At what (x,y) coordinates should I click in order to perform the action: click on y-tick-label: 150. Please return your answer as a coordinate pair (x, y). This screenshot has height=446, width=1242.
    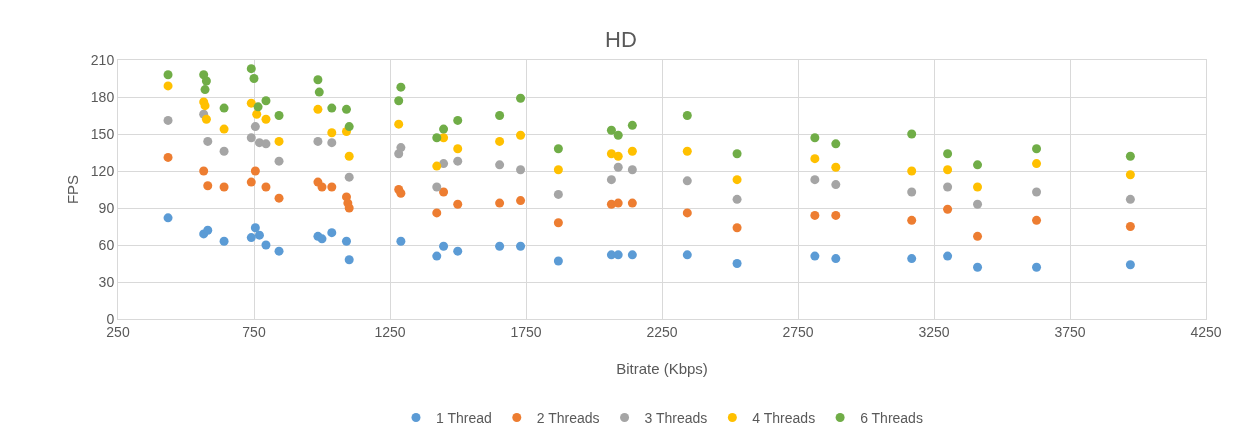
    Looking at the image, I should click on (102, 133).